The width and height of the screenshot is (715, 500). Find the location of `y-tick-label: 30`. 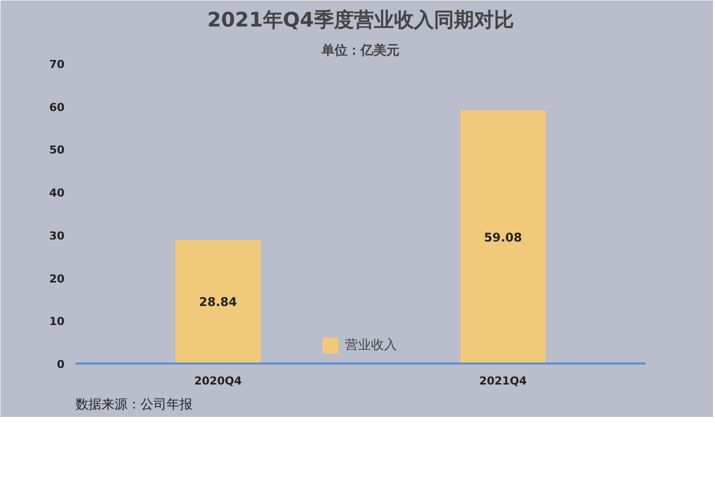

y-tick-label: 30 is located at coordinates (57, 235).